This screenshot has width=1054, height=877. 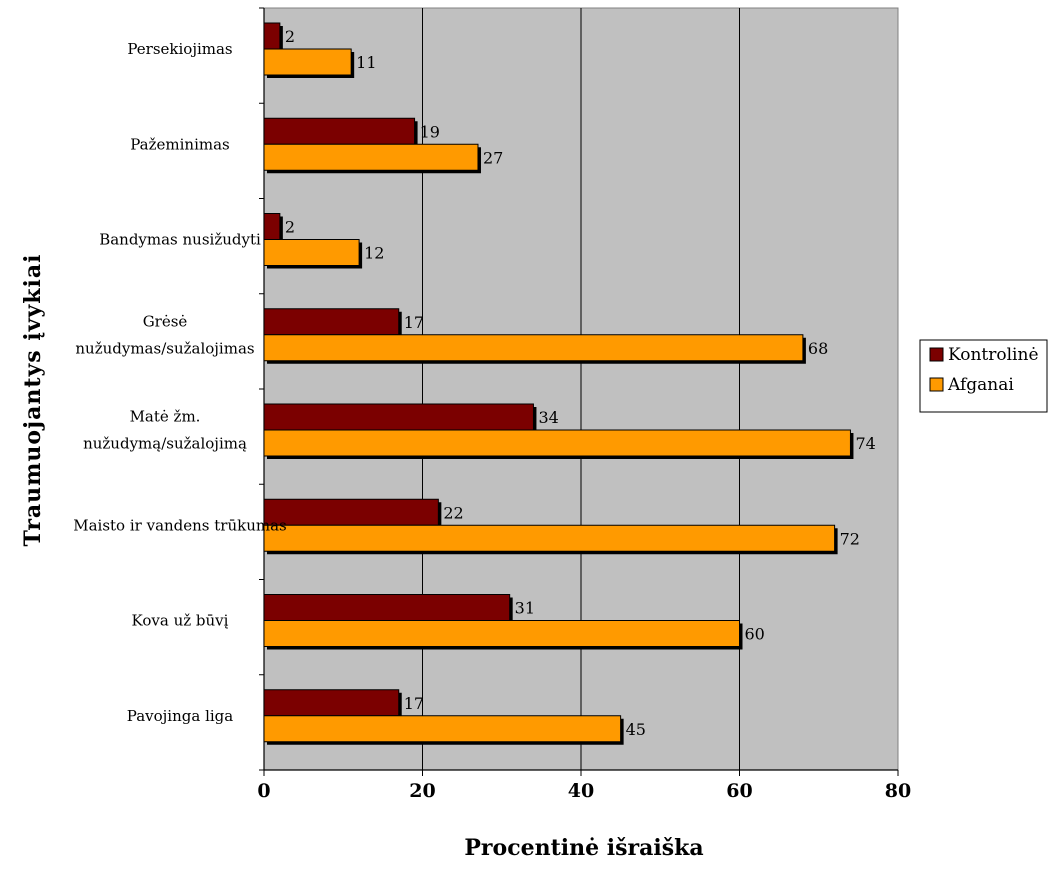 I want to click on category-label: Pažeminimas, so click(x=180, y=144).